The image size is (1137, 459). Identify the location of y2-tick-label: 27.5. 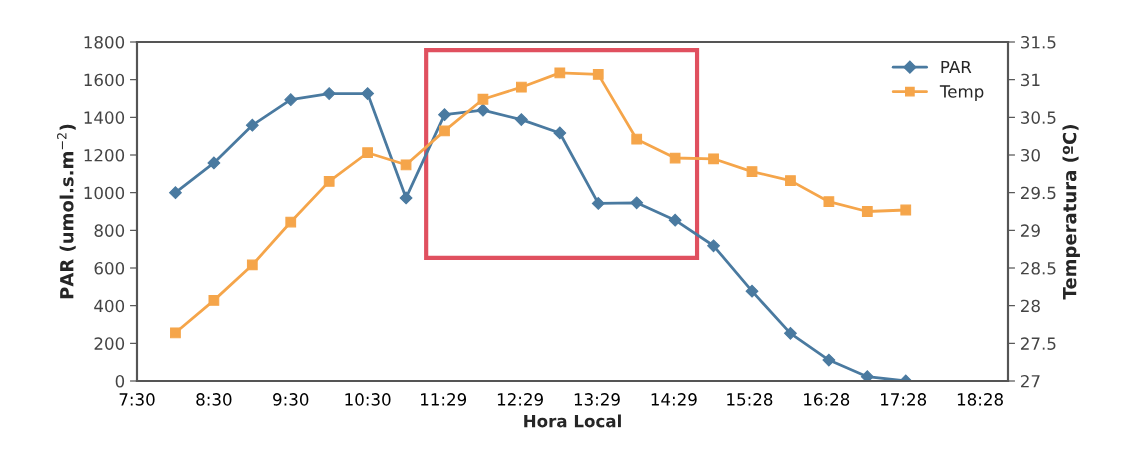
(1038, 343).